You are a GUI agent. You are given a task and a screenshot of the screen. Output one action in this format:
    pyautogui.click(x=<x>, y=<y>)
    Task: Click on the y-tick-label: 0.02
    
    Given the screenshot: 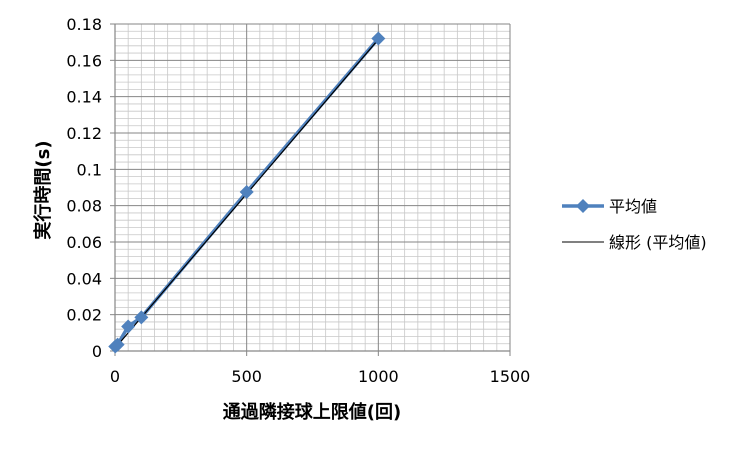 What is the action you would take?
    pyautogui.click(x=84, y=315)
    